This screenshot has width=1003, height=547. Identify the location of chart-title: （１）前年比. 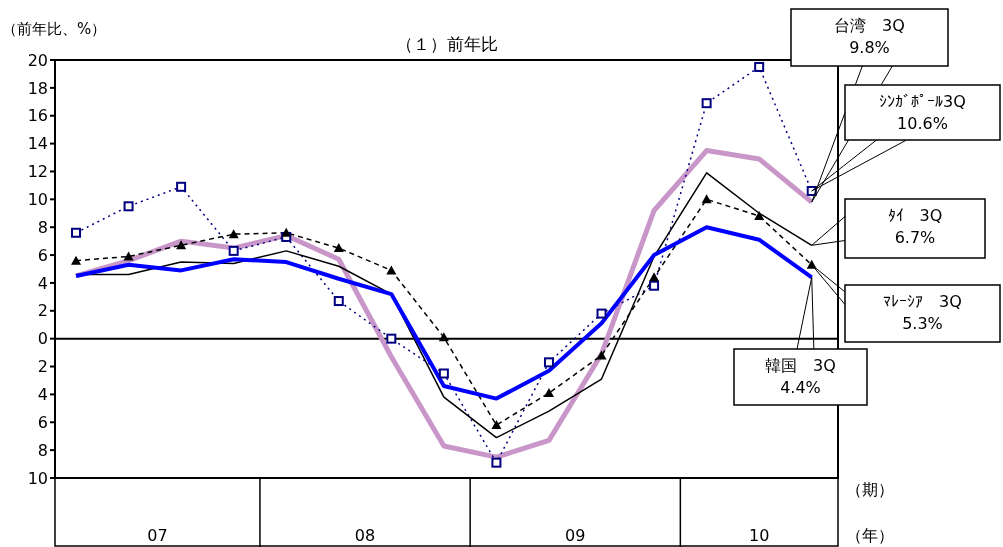
(446, 44).